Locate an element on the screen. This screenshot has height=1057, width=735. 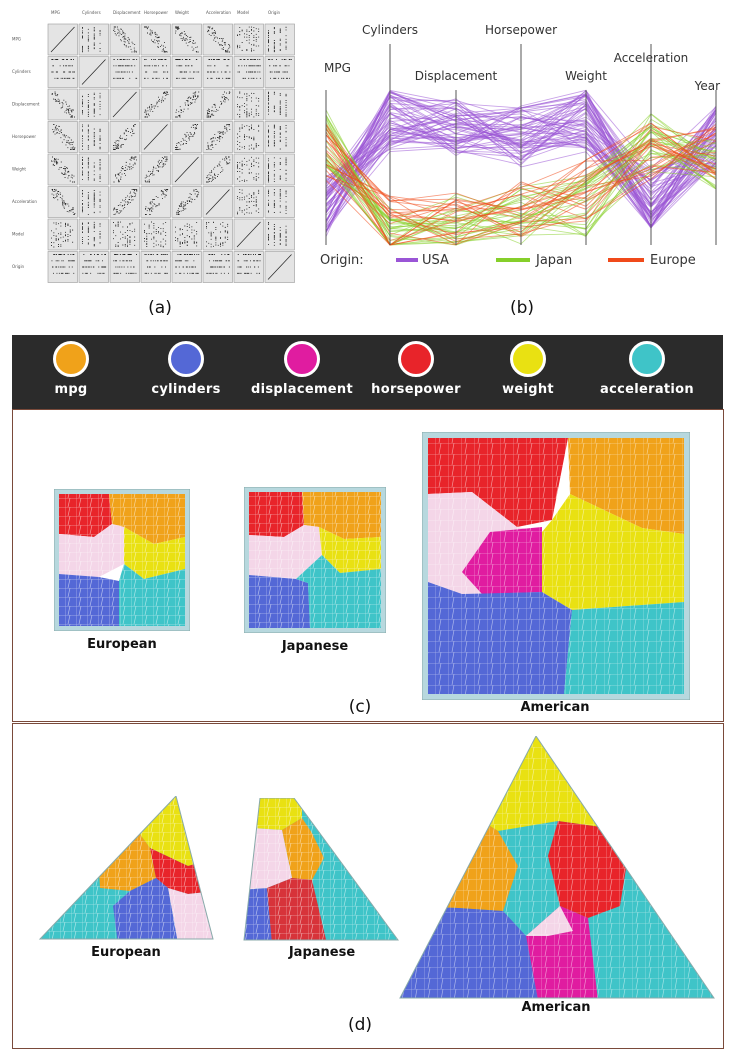
japanese-treemap-label: Japanese is located at coordinates (315, 646).